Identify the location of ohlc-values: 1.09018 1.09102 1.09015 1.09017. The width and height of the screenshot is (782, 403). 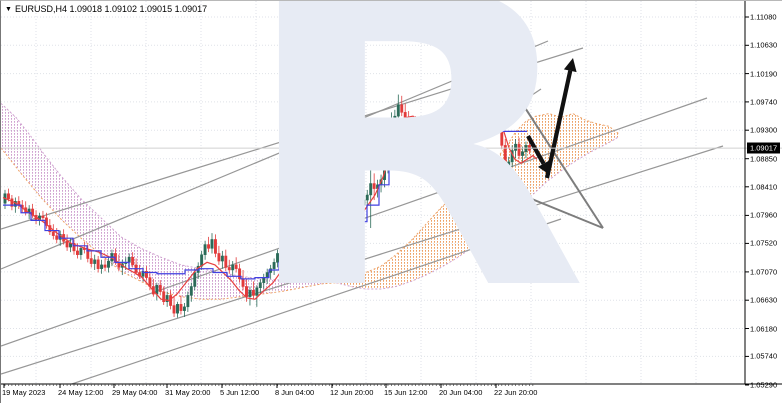
(138, 9).